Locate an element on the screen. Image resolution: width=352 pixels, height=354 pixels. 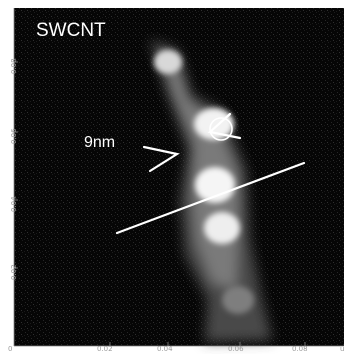
measure-bracket-left is located at coordinates (161, 159).